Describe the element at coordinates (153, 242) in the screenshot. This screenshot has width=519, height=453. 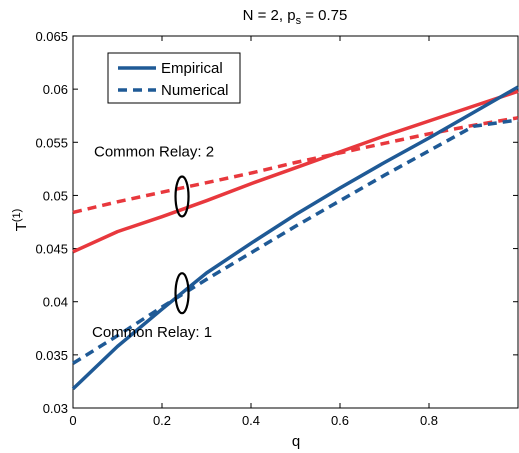
I see `annotations: Common Relay: 2 Common Relay: 1` at that location.